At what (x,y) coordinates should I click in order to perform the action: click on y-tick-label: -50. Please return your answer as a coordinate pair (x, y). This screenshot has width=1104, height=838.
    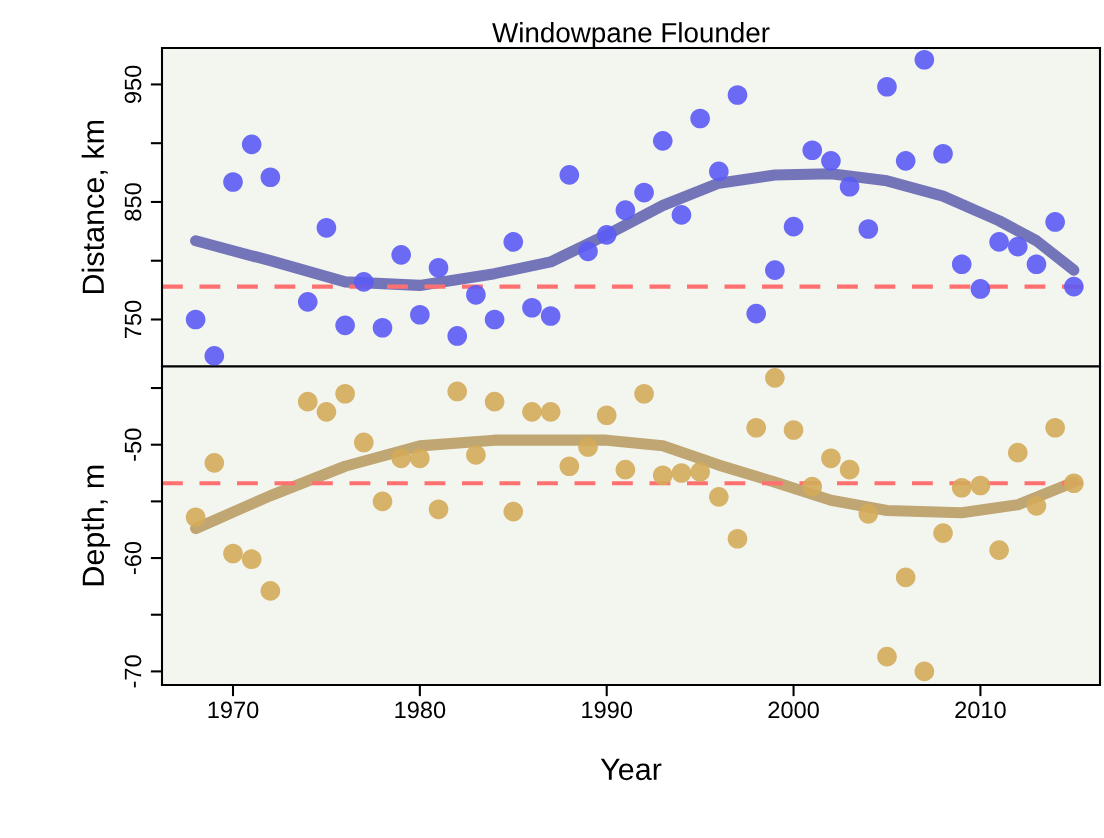
    Looking at the image, I should click on (133, 444).